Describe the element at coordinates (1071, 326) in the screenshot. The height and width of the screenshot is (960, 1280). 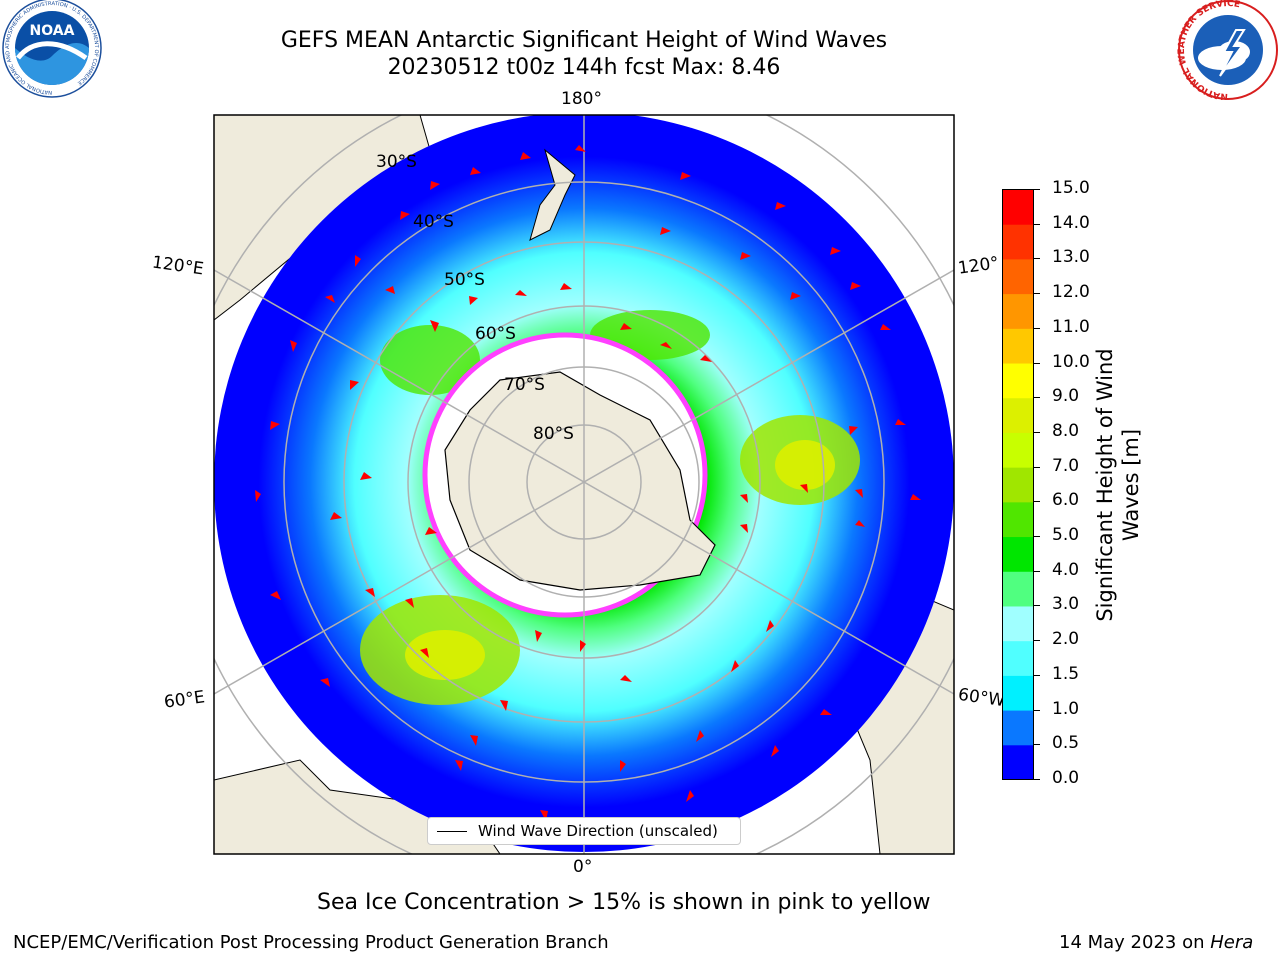
I see `colorbar-tick-label: 11.0` at that location.